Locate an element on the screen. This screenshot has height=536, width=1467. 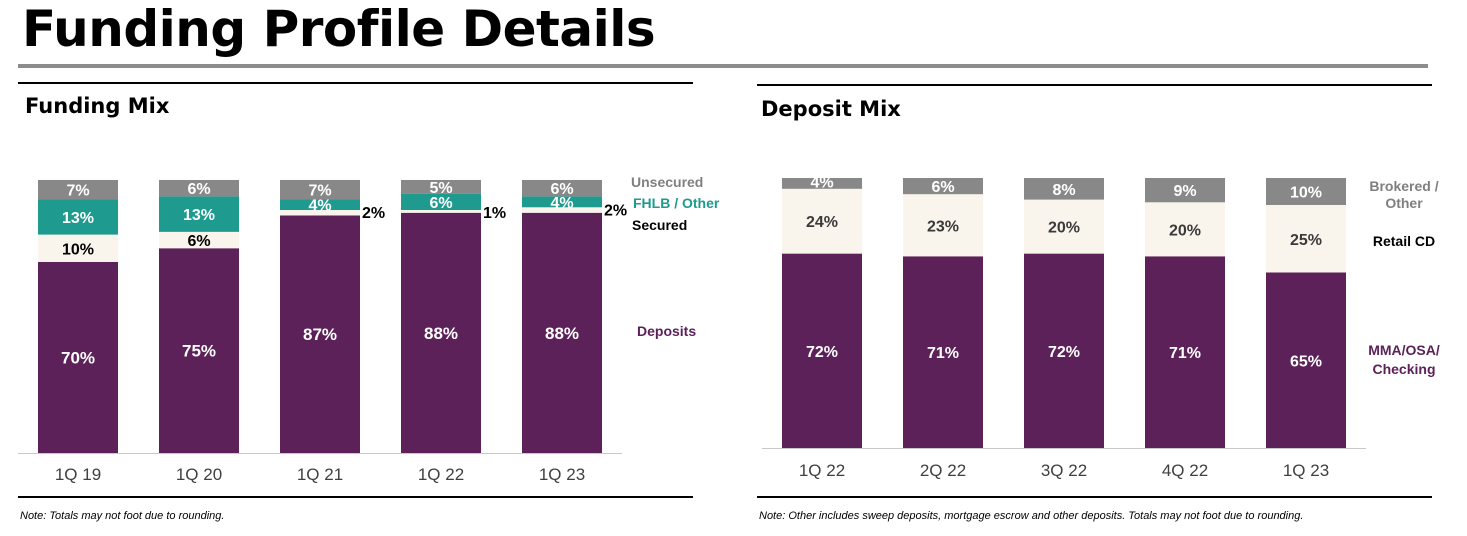
data-label-brokered-other-2q-22: 6% is located at coordinates (942, 187).